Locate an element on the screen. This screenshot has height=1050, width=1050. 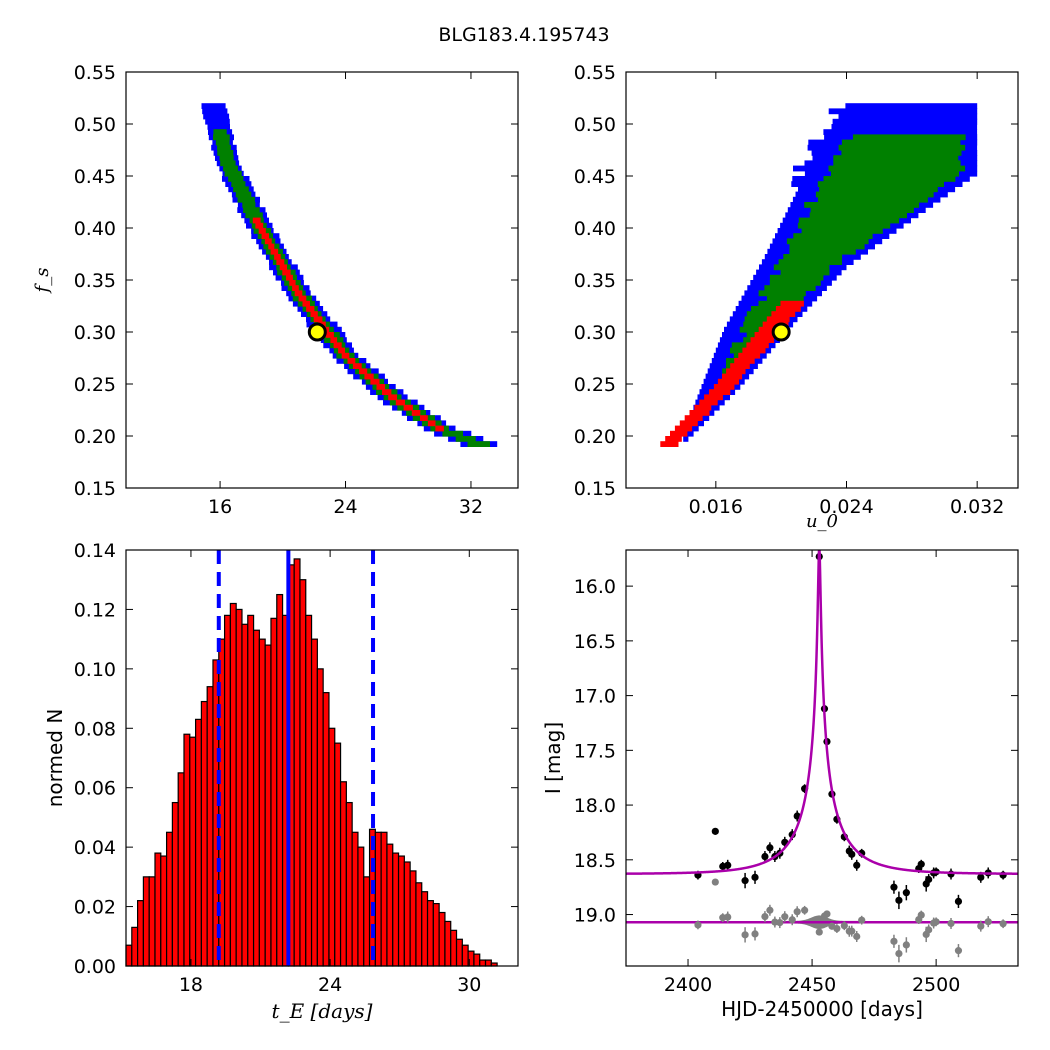
y-tick-label: 0.45 is located at coordinates (95, 177).